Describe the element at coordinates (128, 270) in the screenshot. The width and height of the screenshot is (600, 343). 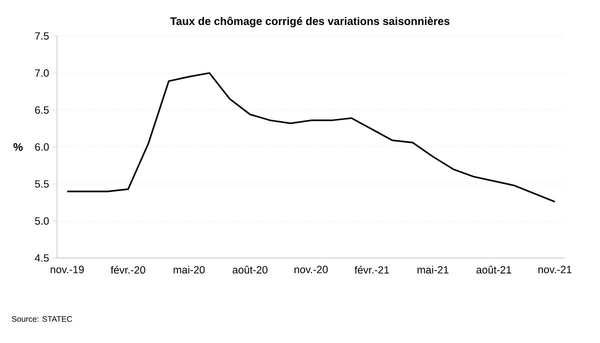
I see `x-tick-label: févr.-20` at that location.